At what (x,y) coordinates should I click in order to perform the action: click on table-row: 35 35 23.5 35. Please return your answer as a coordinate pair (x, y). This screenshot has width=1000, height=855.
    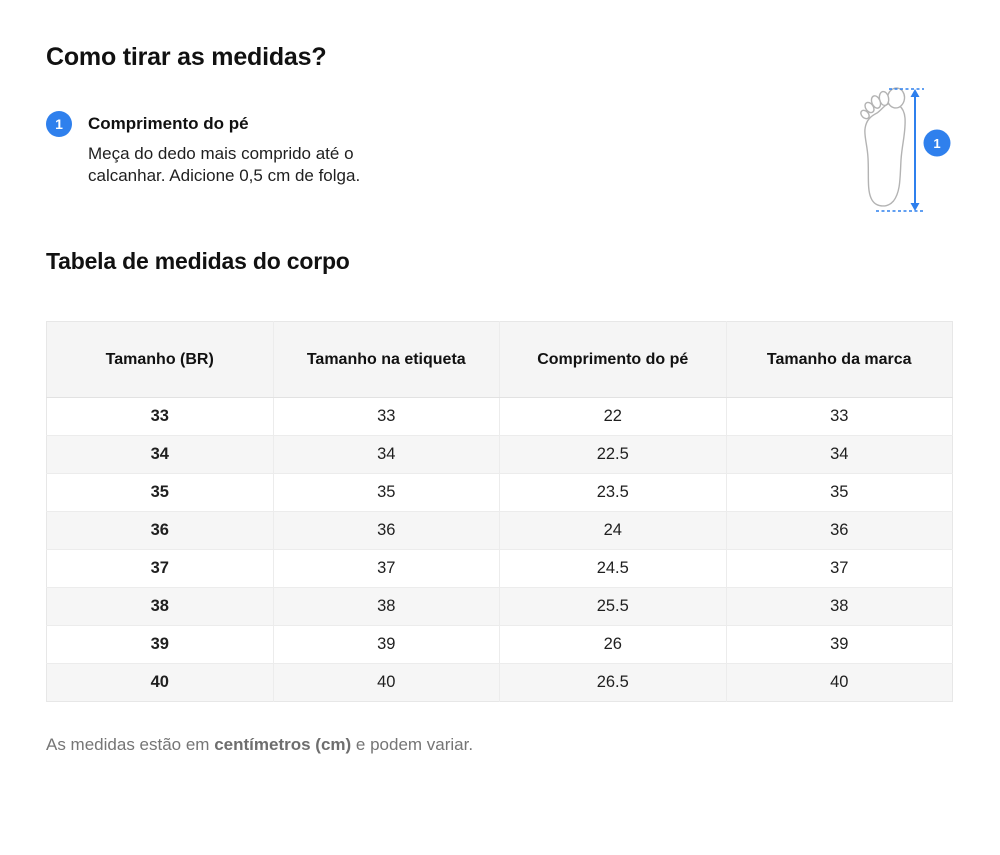
    Looking at the image, I should click on (499, 492).